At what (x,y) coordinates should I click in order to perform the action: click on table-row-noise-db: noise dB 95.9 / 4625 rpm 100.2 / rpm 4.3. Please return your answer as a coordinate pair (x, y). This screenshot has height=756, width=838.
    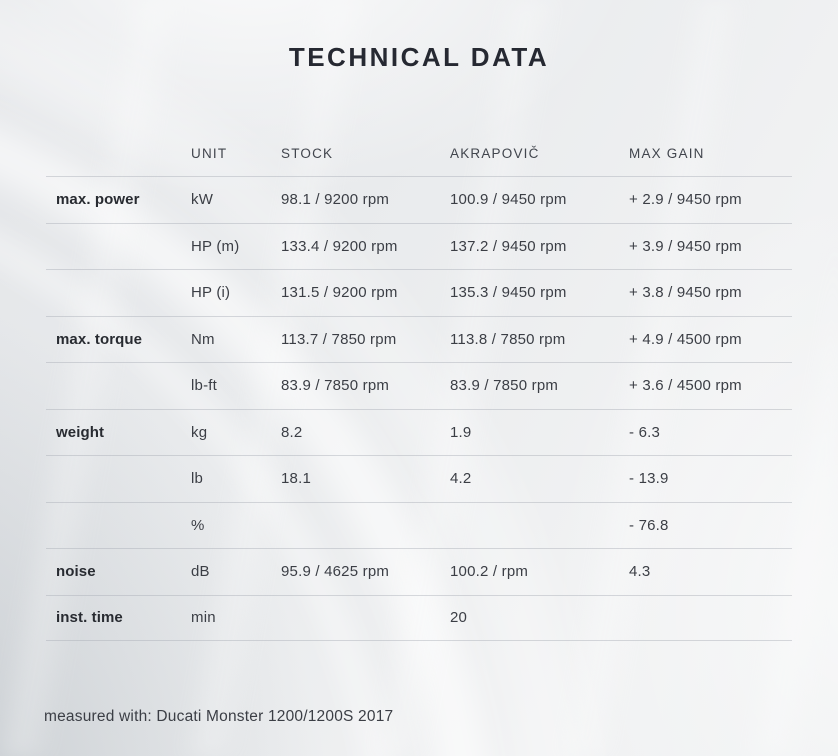
    Looking at the image, I should click on (419, 571).